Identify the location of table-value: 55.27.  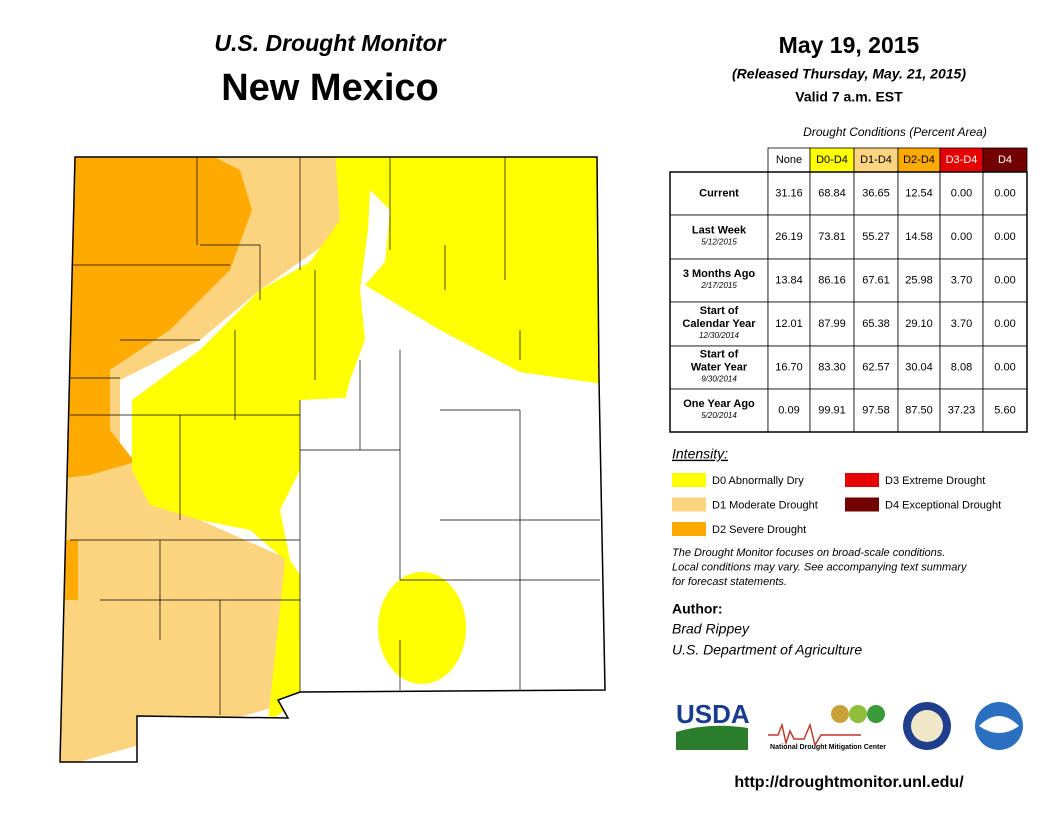
(876, 237).